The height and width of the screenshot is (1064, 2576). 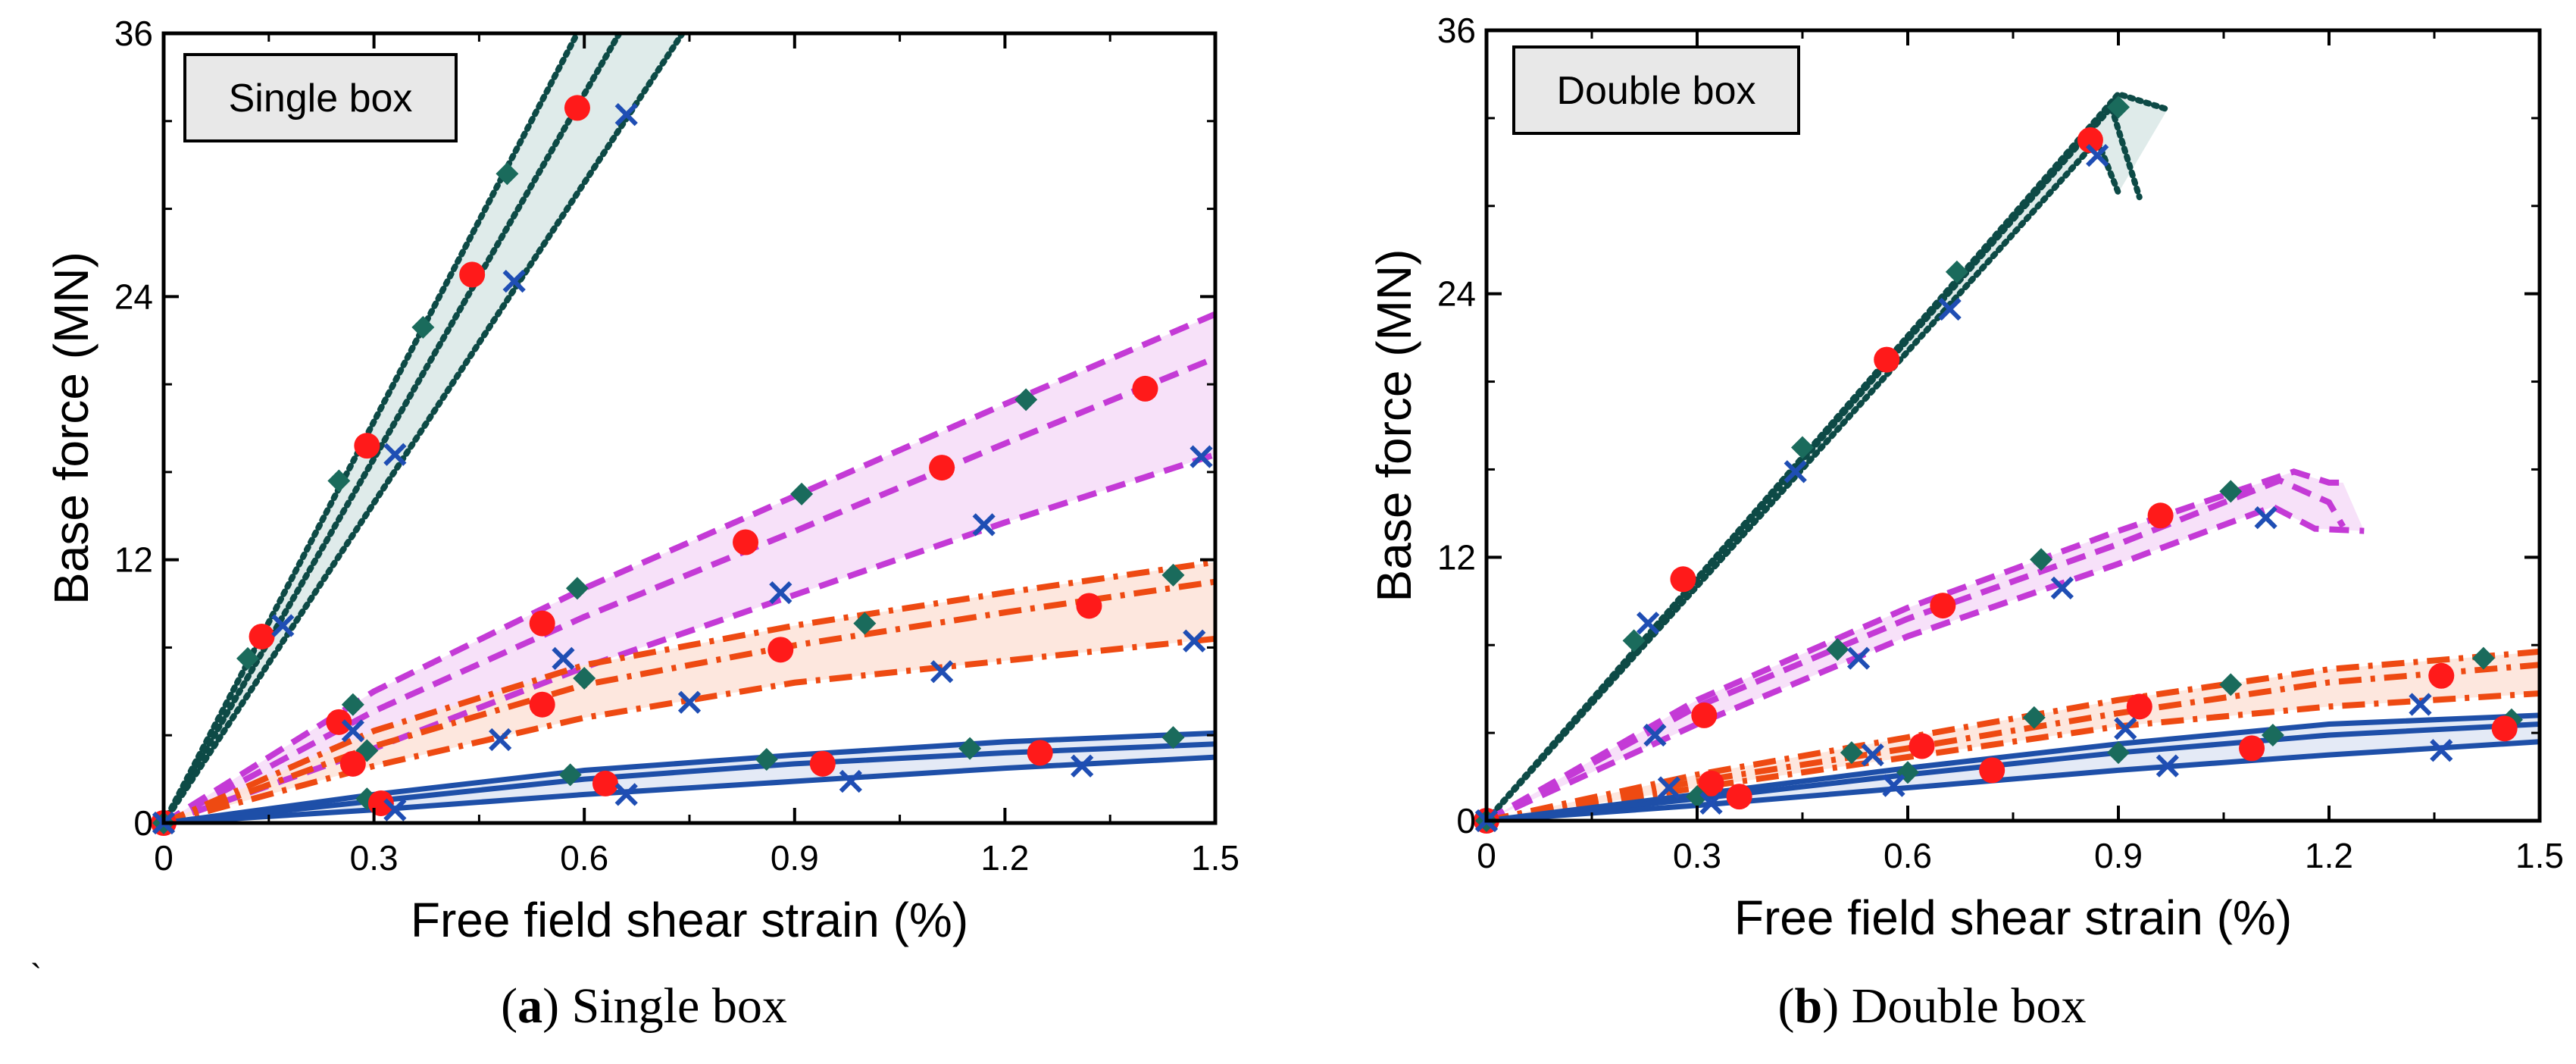 I want to click on caption-a-label: a, so click(x=530, y=1006).